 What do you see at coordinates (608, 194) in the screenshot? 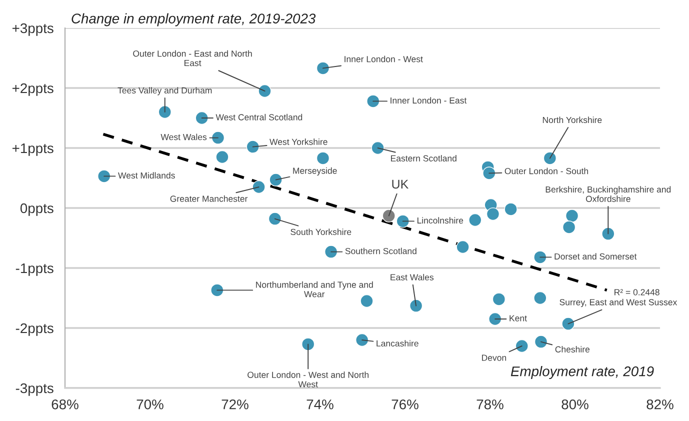
I see `annotation: Berkshire, Buckinghamshire and Oxfordshire` at bounding box center [608, 194].